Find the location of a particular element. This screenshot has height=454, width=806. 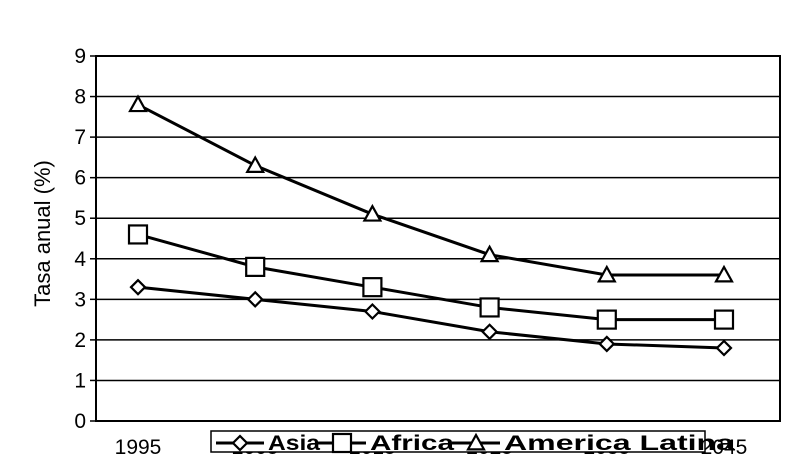

legend: Asia Africa America Latina is located at coordinates (472, 442).